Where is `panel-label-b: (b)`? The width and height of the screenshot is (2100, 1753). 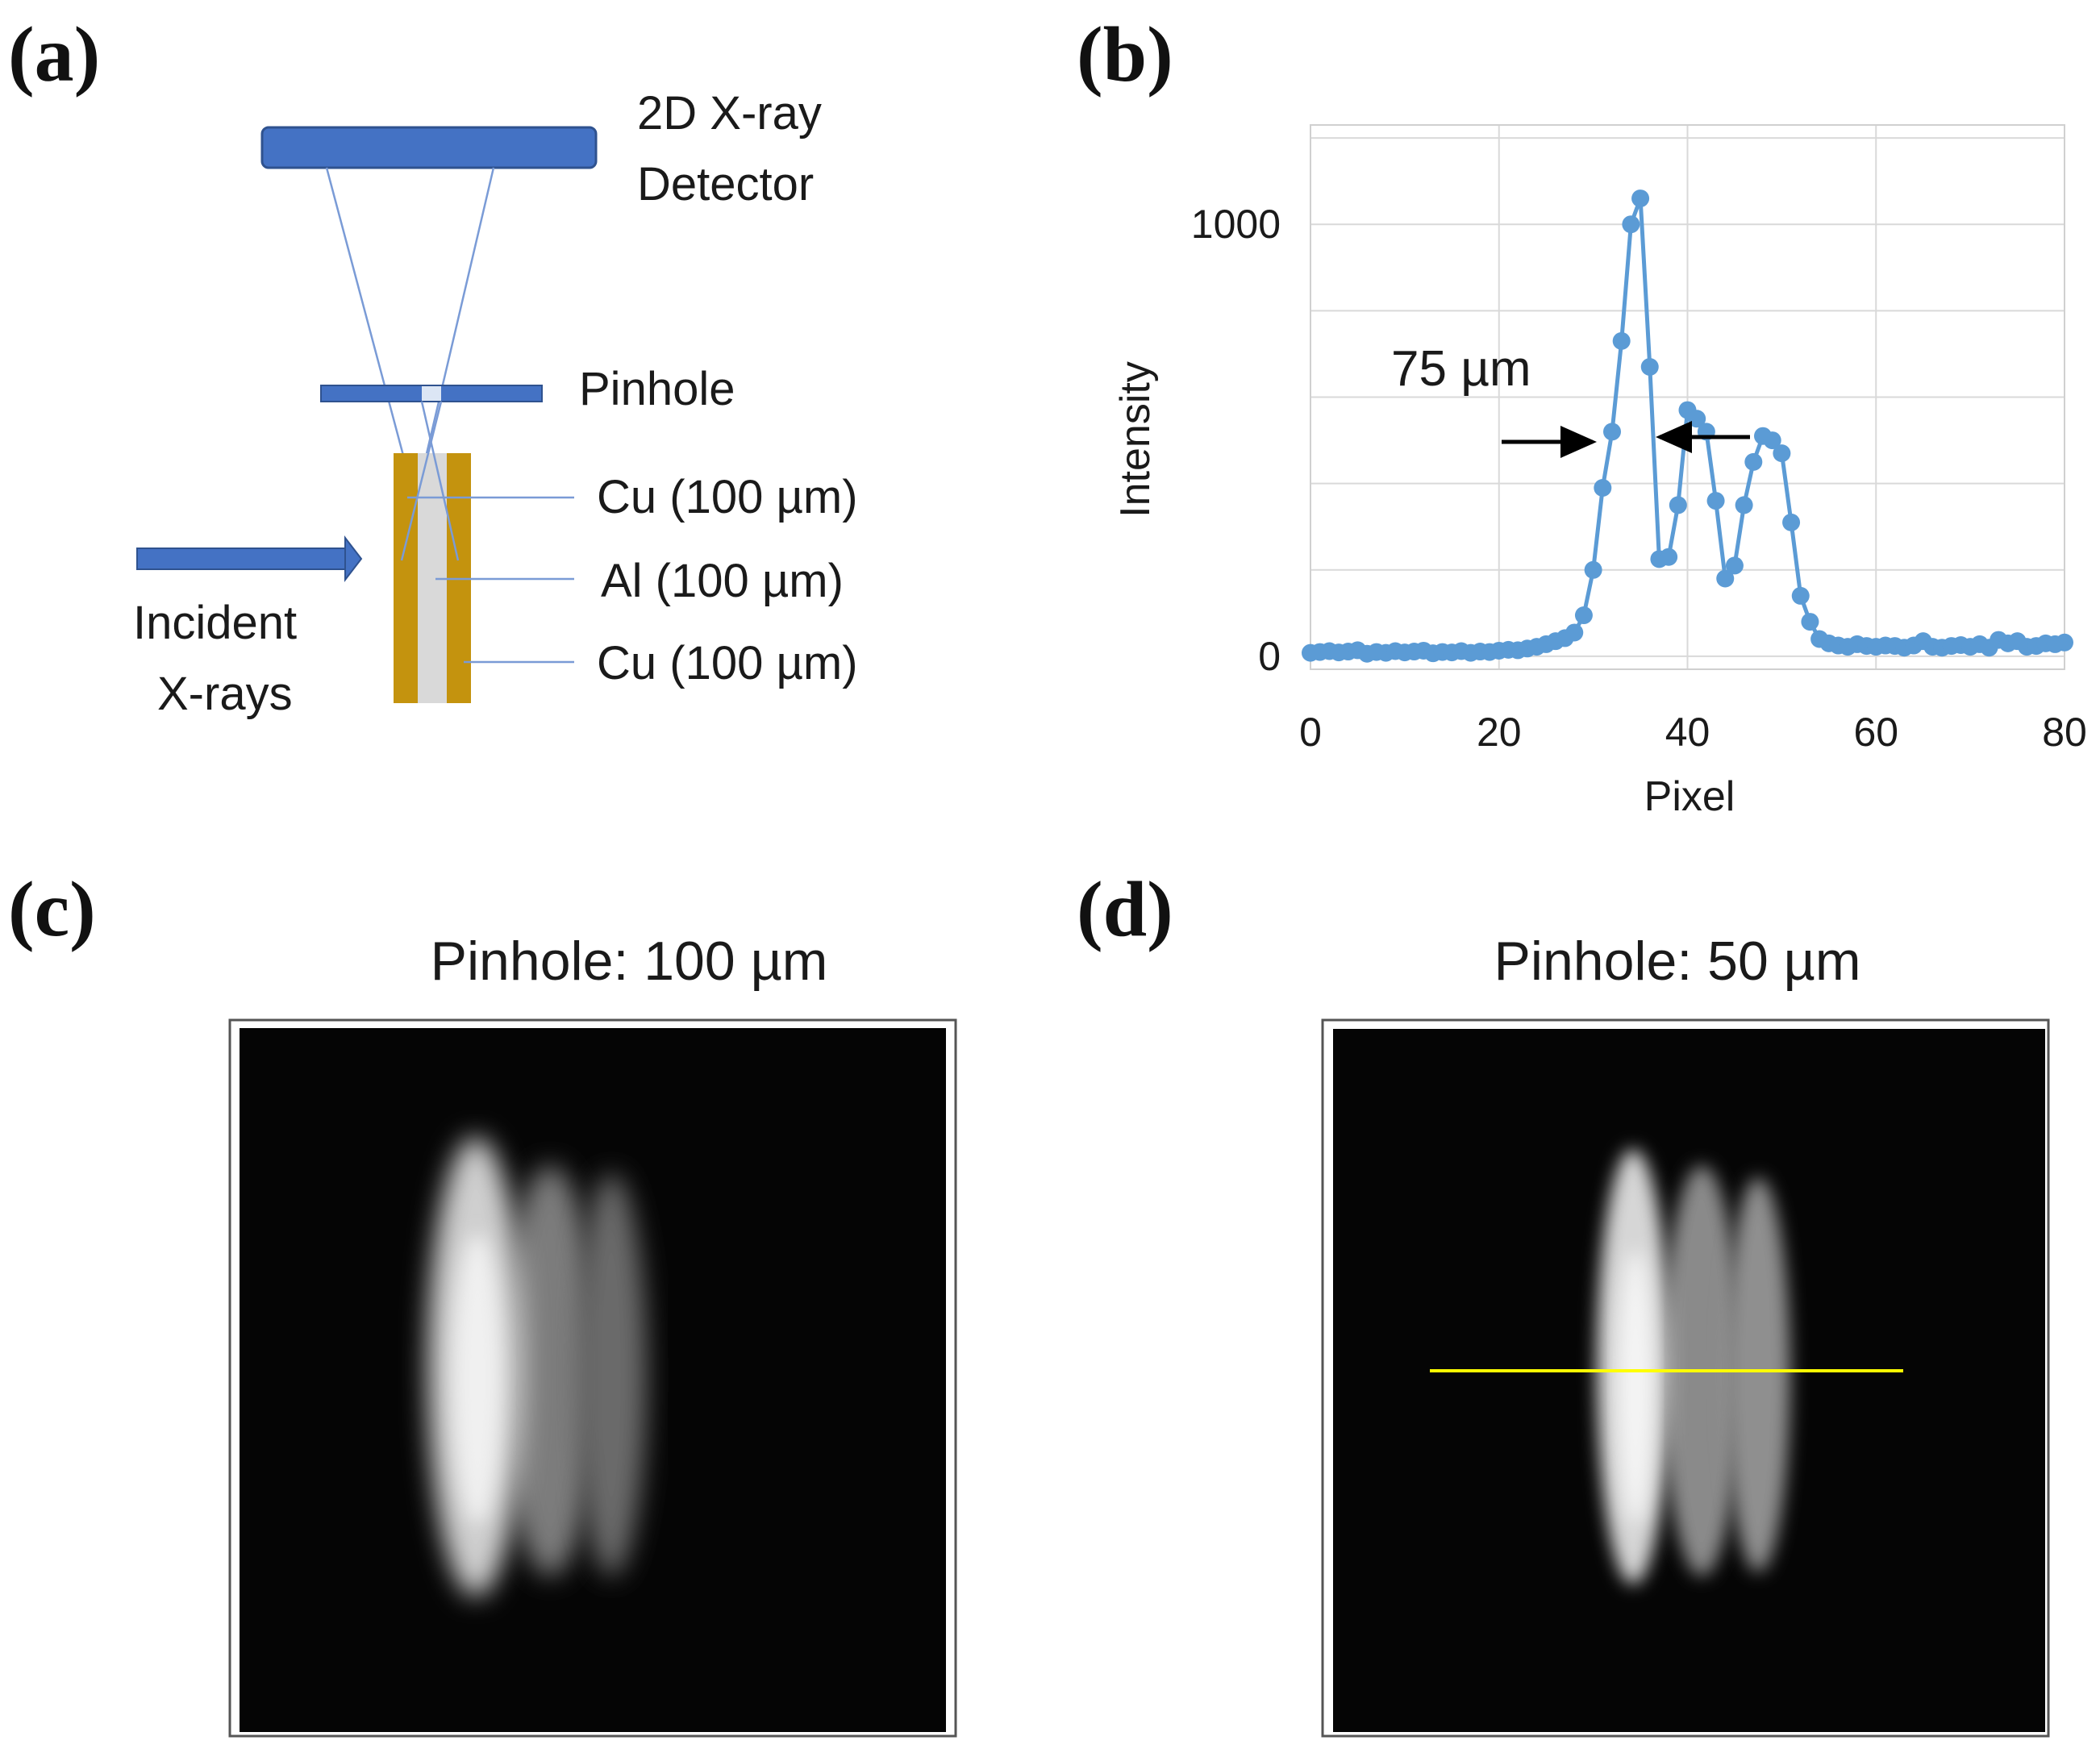
panel-label-b: (b) is located at coordinates (1125, 54).